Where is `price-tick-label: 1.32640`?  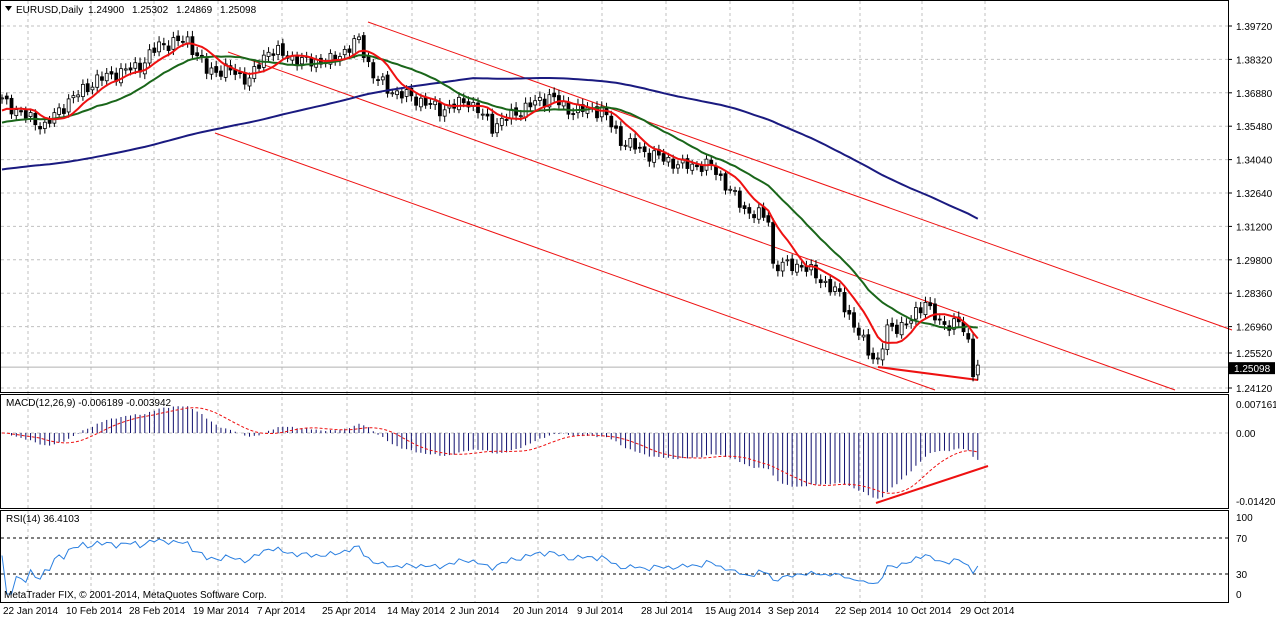
price-tick-label: 1.32640 is located at coordinates (1254, 194).